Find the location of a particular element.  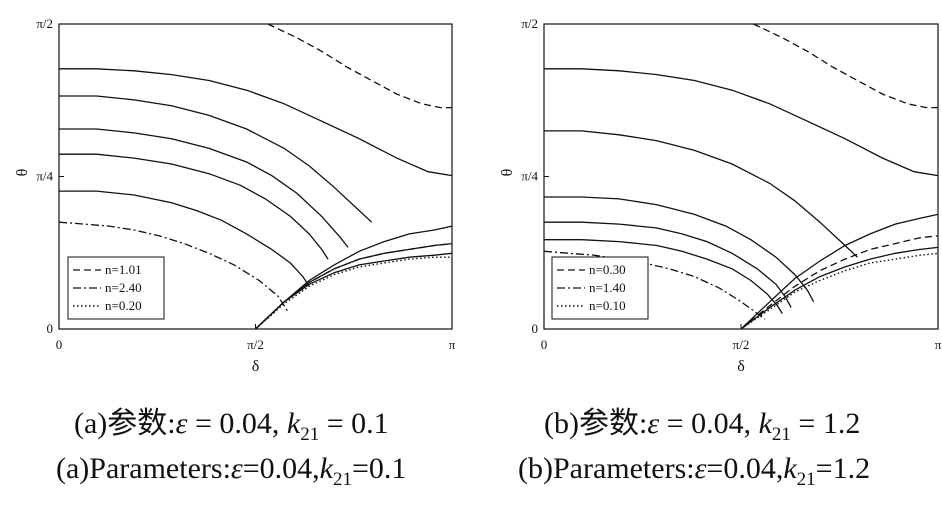

caption-a-english: (a)Parameters:ε=0.04,k21=0.1 is located at coordinates (231, 471).